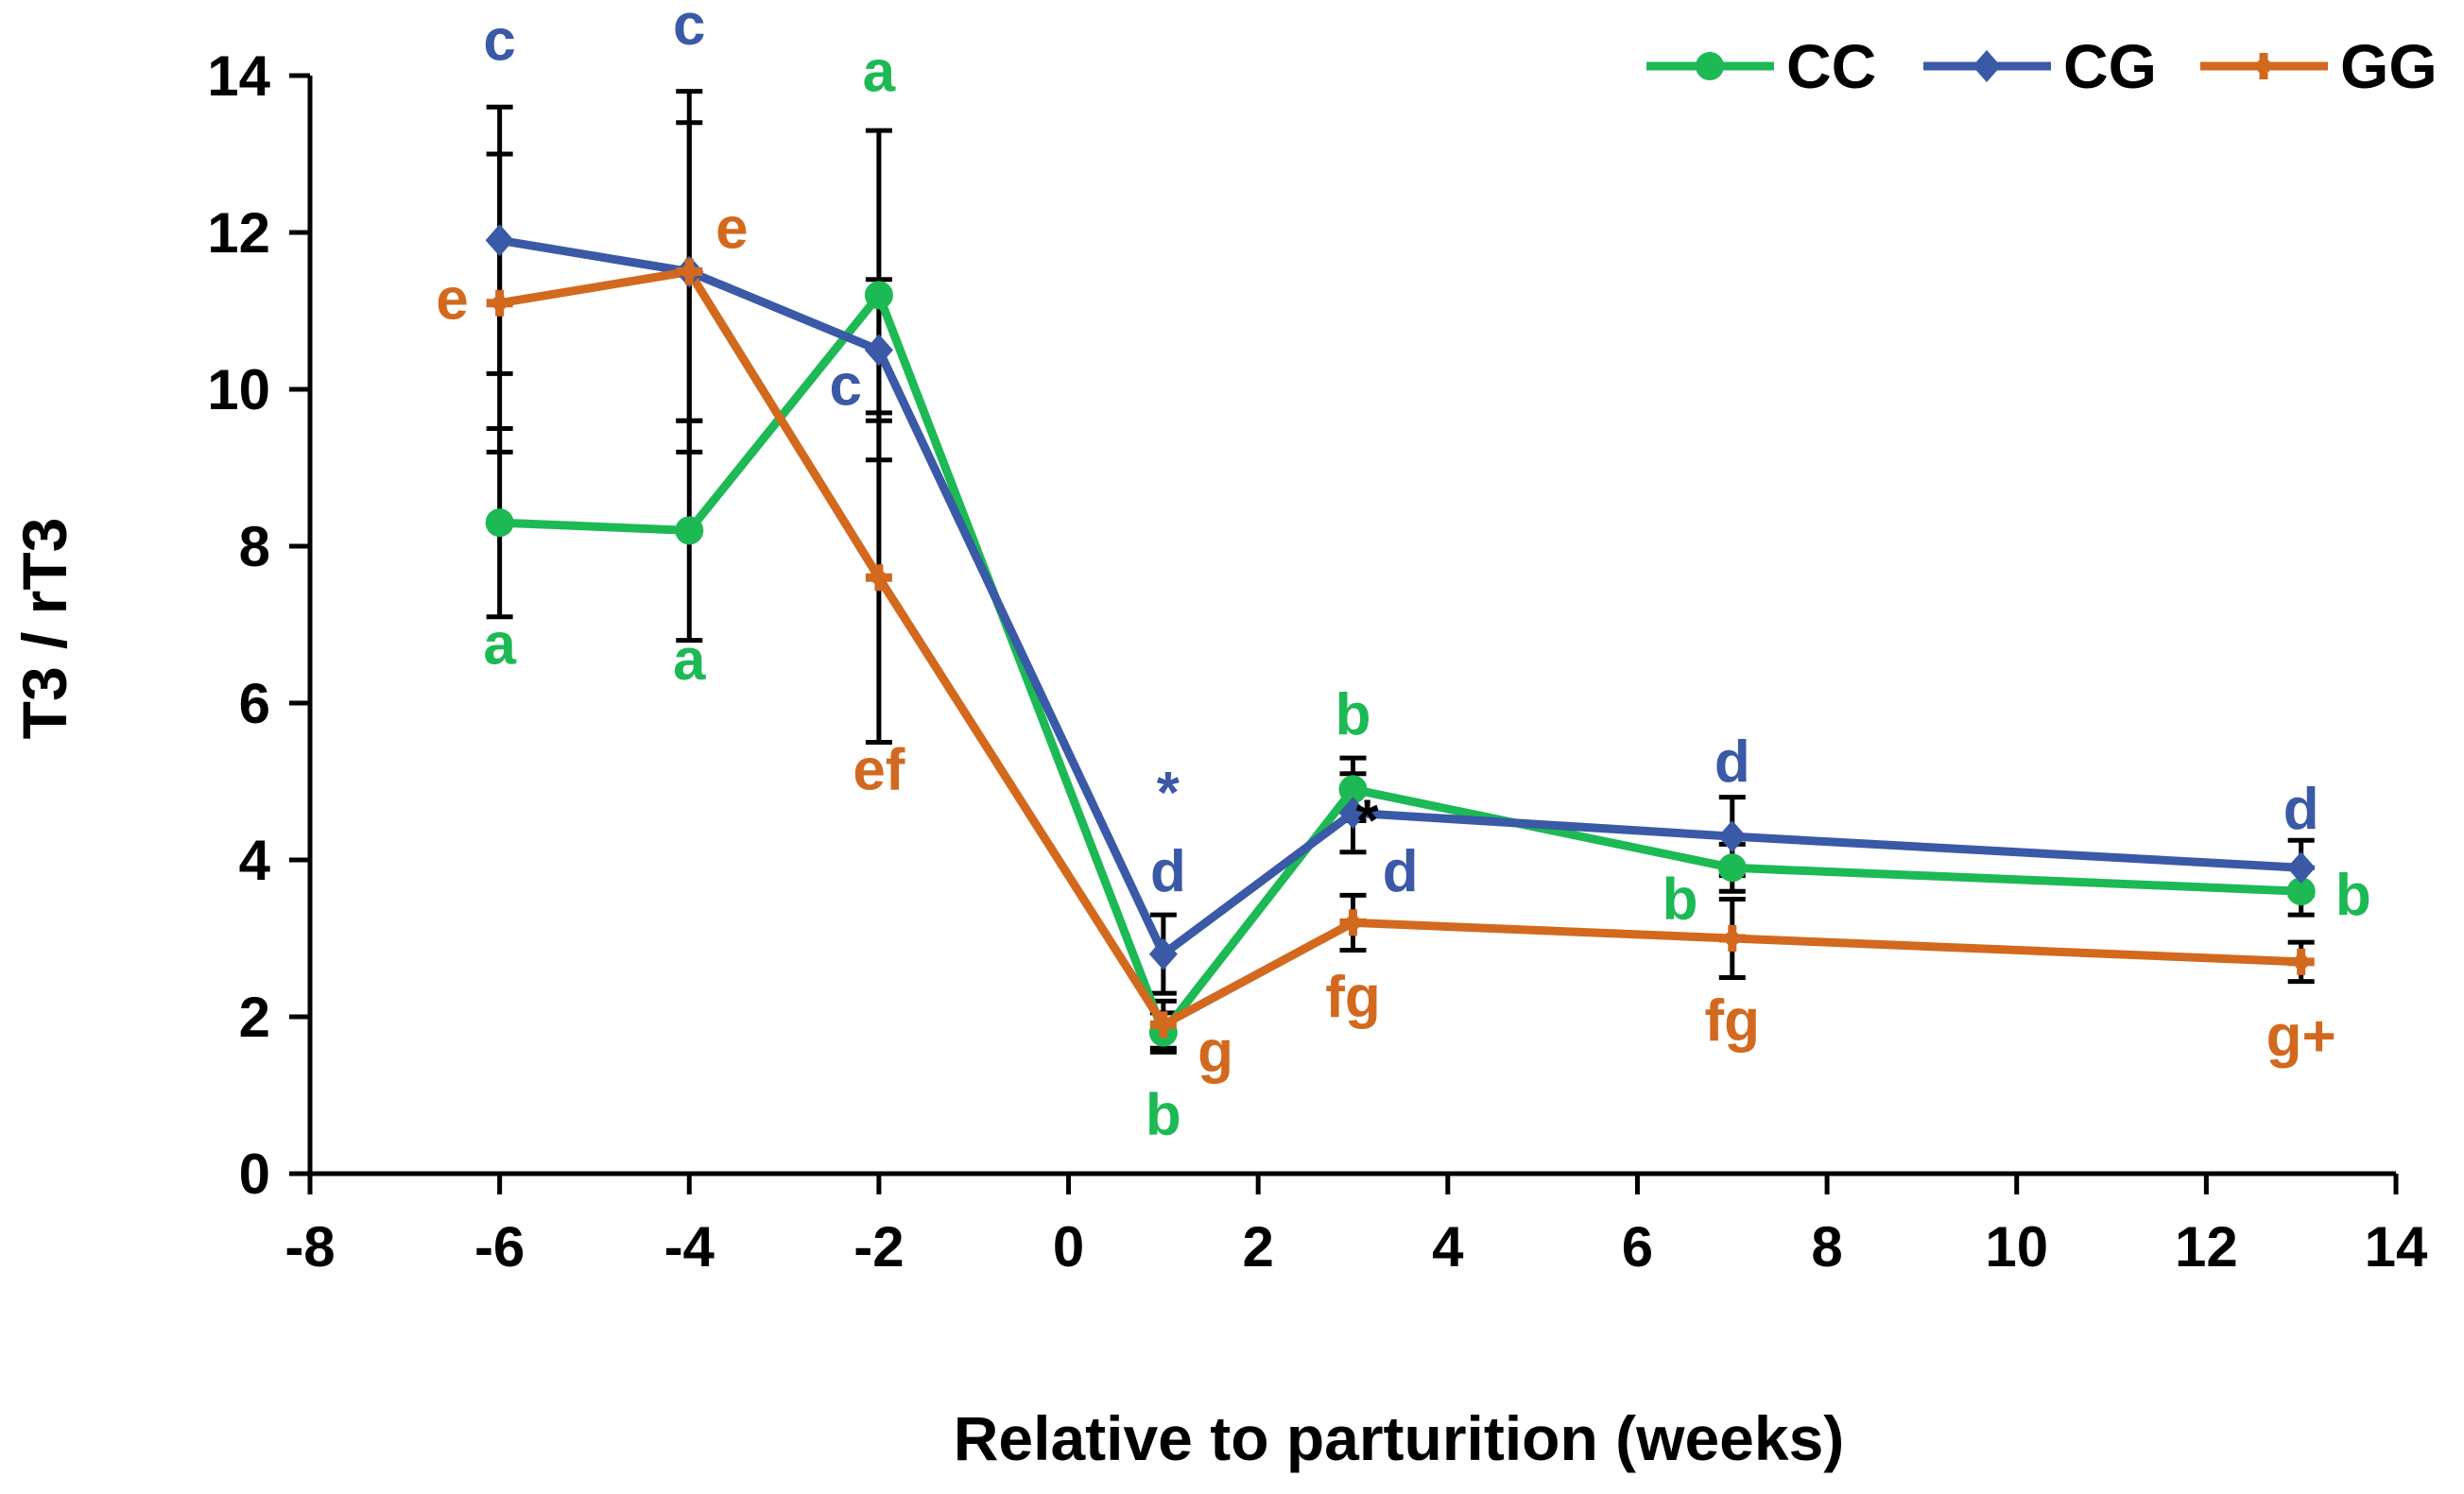 This screenshot has height=1494, width=2464. Describe the element at coordinates (499, 1247) in the screenshot. I see `x-tick-label: -6` at that location.